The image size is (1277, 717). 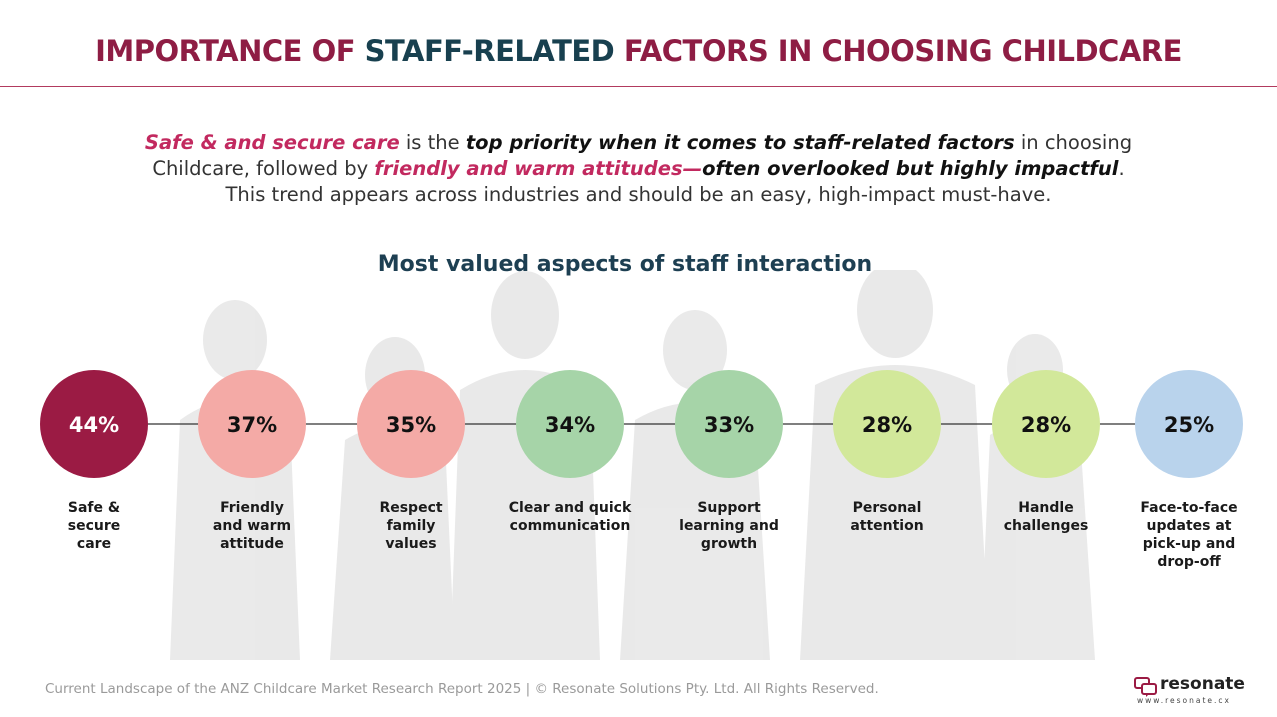 What do you see at coordinates (570, 517) in the screenshot?
I see `category-label: Clear and quick communication` at bounding box center [570, 517].